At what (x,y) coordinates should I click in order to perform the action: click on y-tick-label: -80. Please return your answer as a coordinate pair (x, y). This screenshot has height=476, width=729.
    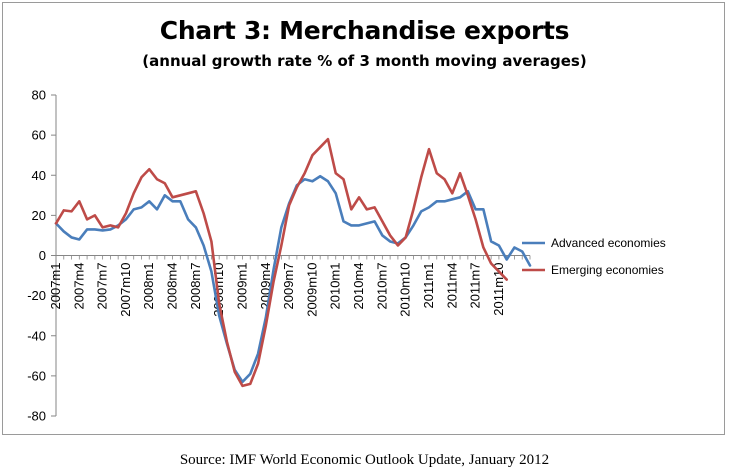
    Looking at the image, I should click on (36, 416).